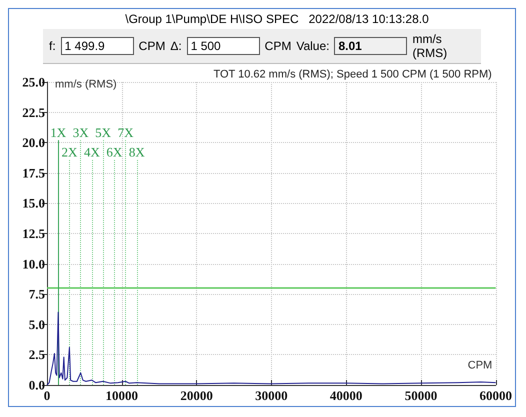 This screenshot has width=526, height=417. What do you see at coordinates (92, 152) in the screenshot?
I see `ref-line-label: 4X` at bounding box center [92, 152].